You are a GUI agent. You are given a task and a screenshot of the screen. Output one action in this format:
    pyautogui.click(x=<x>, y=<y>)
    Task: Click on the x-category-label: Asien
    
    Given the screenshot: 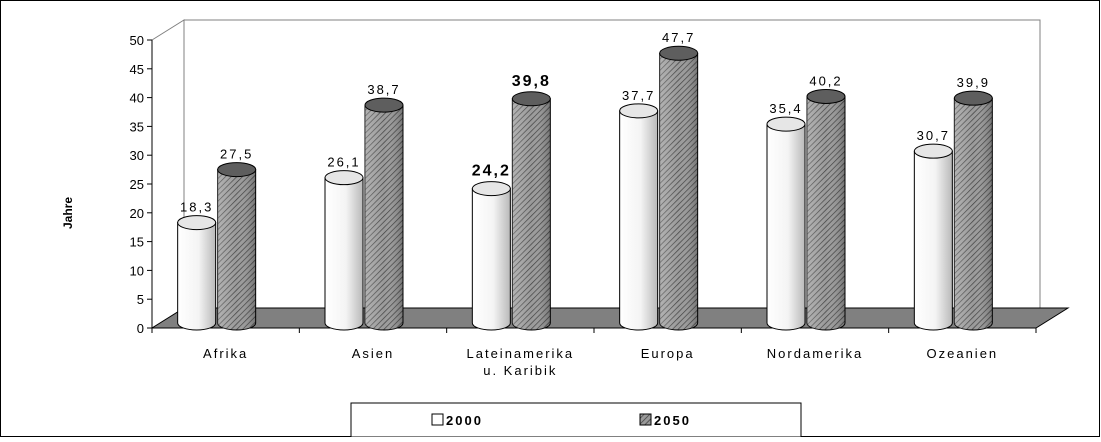 What is the action you would take?
    pyautogui.click(x=373, y=353)
    